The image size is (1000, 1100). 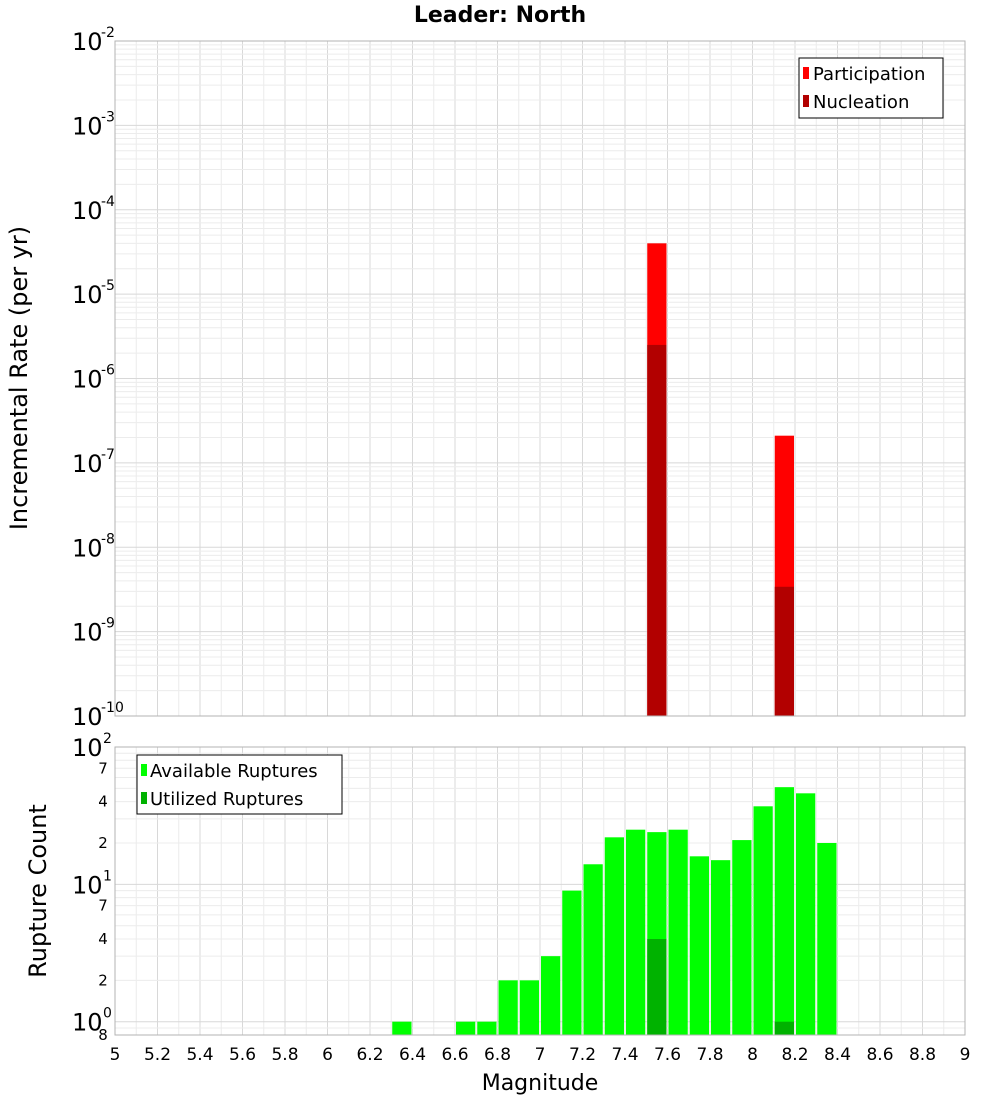 What do you see at coordinates (115, 1055) in the screenshot?
I see `x-tick-label: 5` at bounding box center [115, 1055].